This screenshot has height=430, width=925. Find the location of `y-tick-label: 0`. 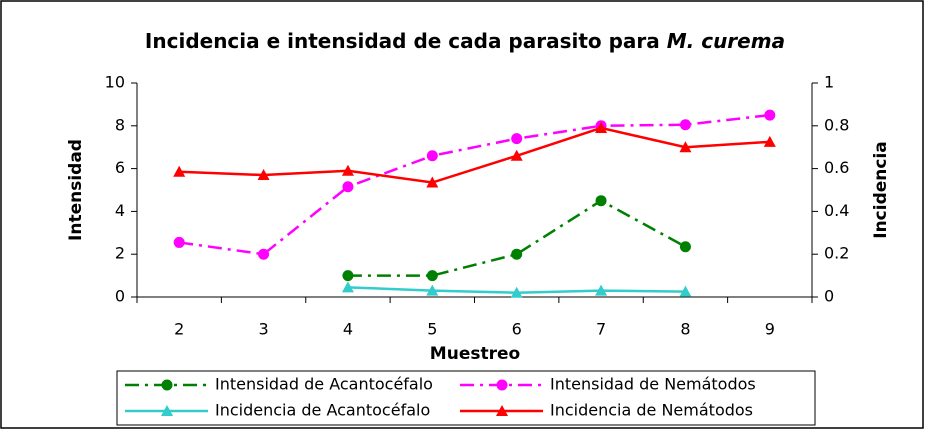

y-tick-label: 0 is located at coordinates (120, 296).